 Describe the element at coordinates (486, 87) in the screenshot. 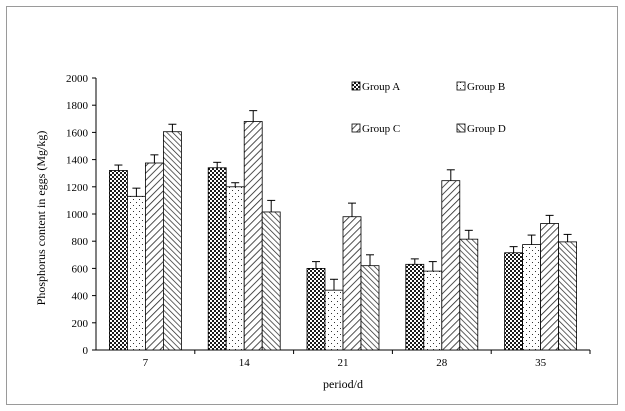

I see `legend-label: Group B` at that location.